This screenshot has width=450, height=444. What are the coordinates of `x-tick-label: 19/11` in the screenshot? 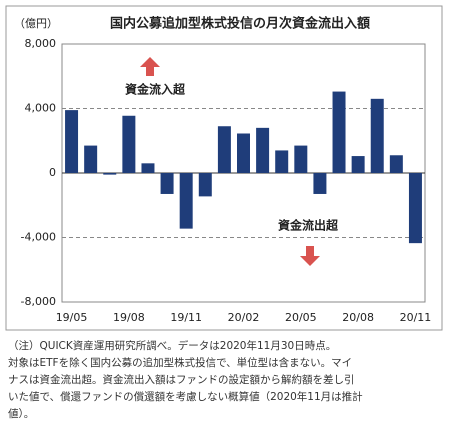 It's located at (186, 317).